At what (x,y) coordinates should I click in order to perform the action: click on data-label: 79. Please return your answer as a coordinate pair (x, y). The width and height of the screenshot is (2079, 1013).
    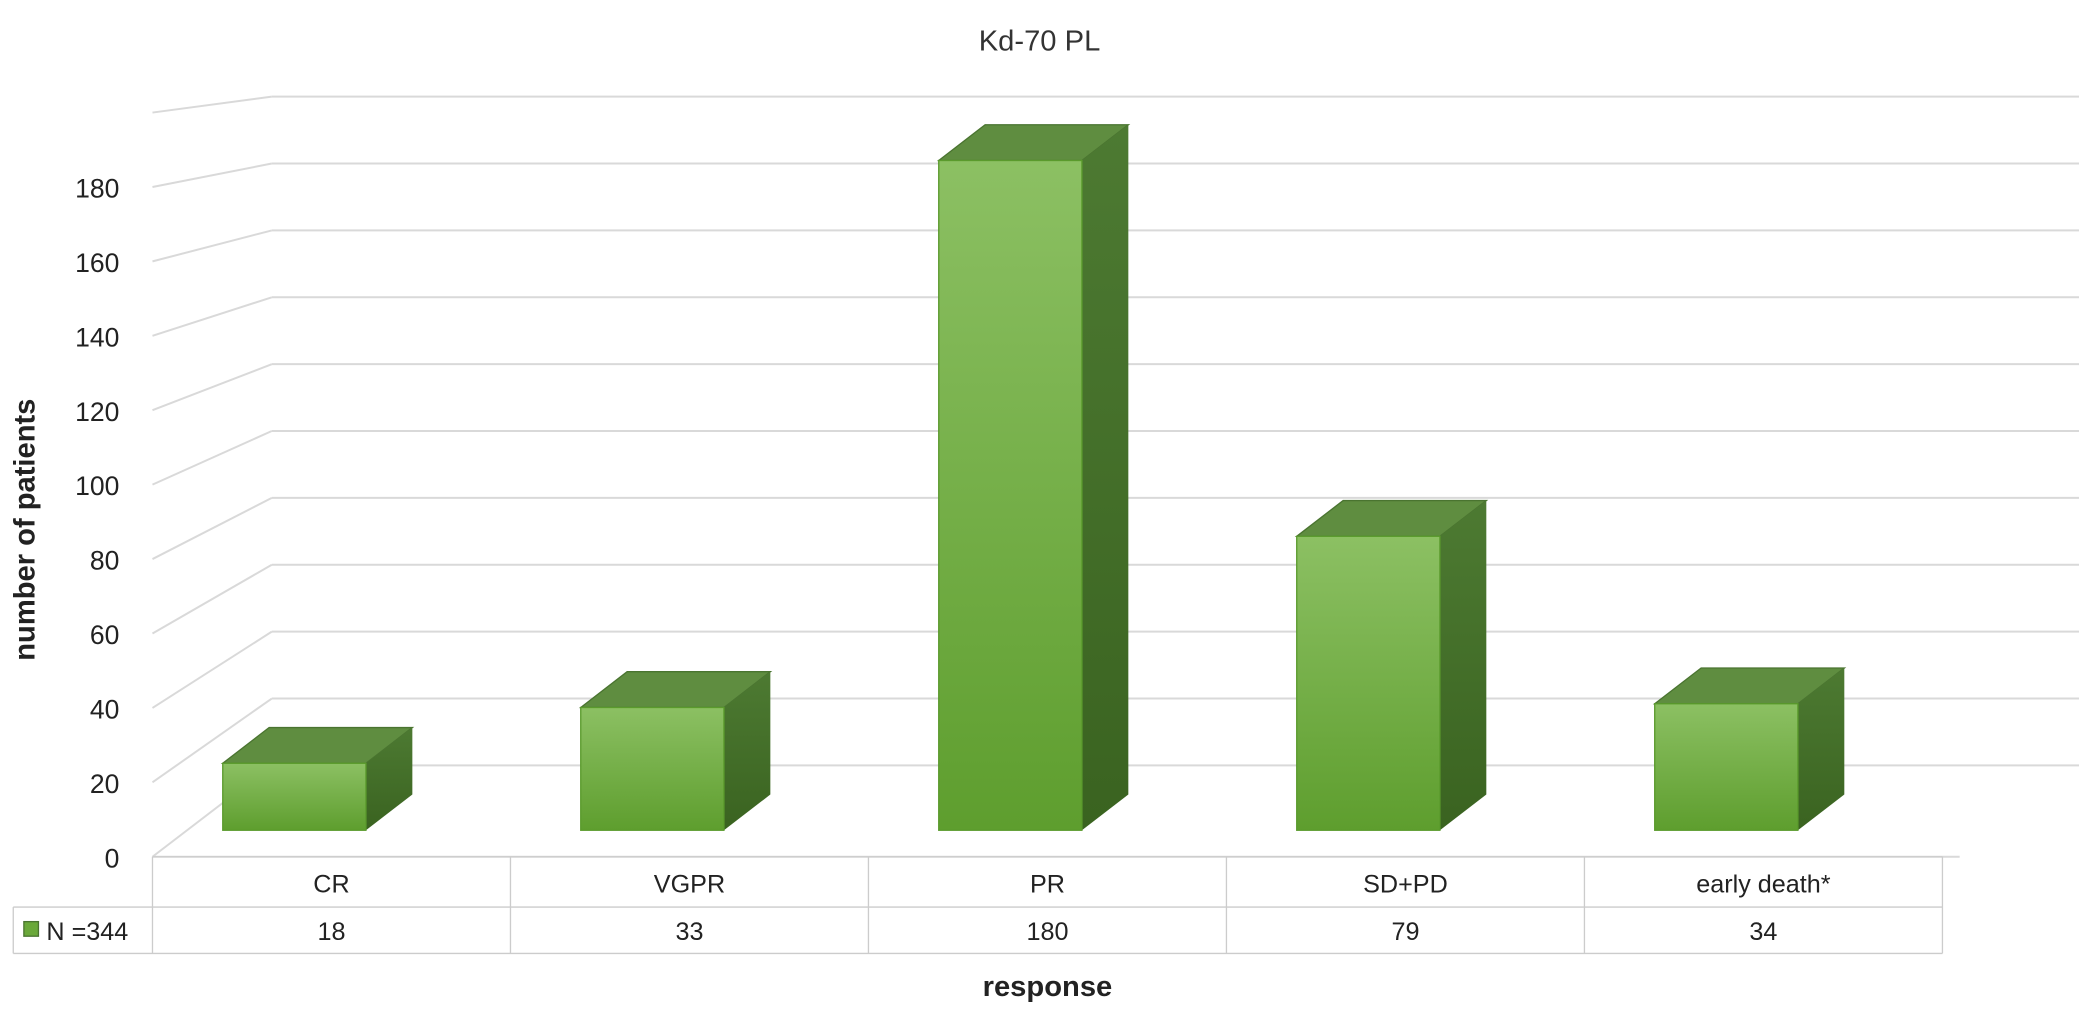
    Looking at the image, I should click on (1405, 932).